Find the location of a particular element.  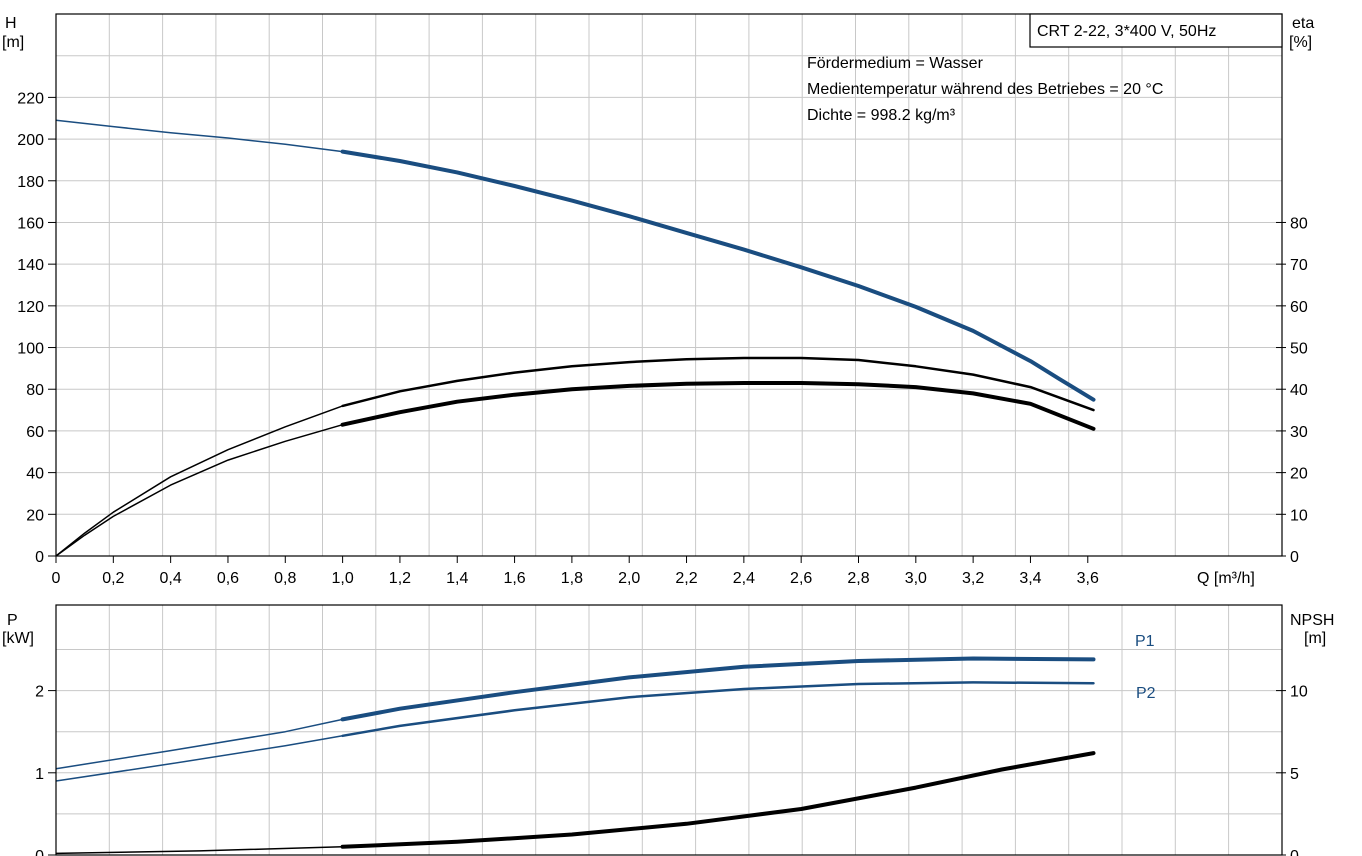

npsh-tick-label: 0 is located at coordinates (1294, 852).